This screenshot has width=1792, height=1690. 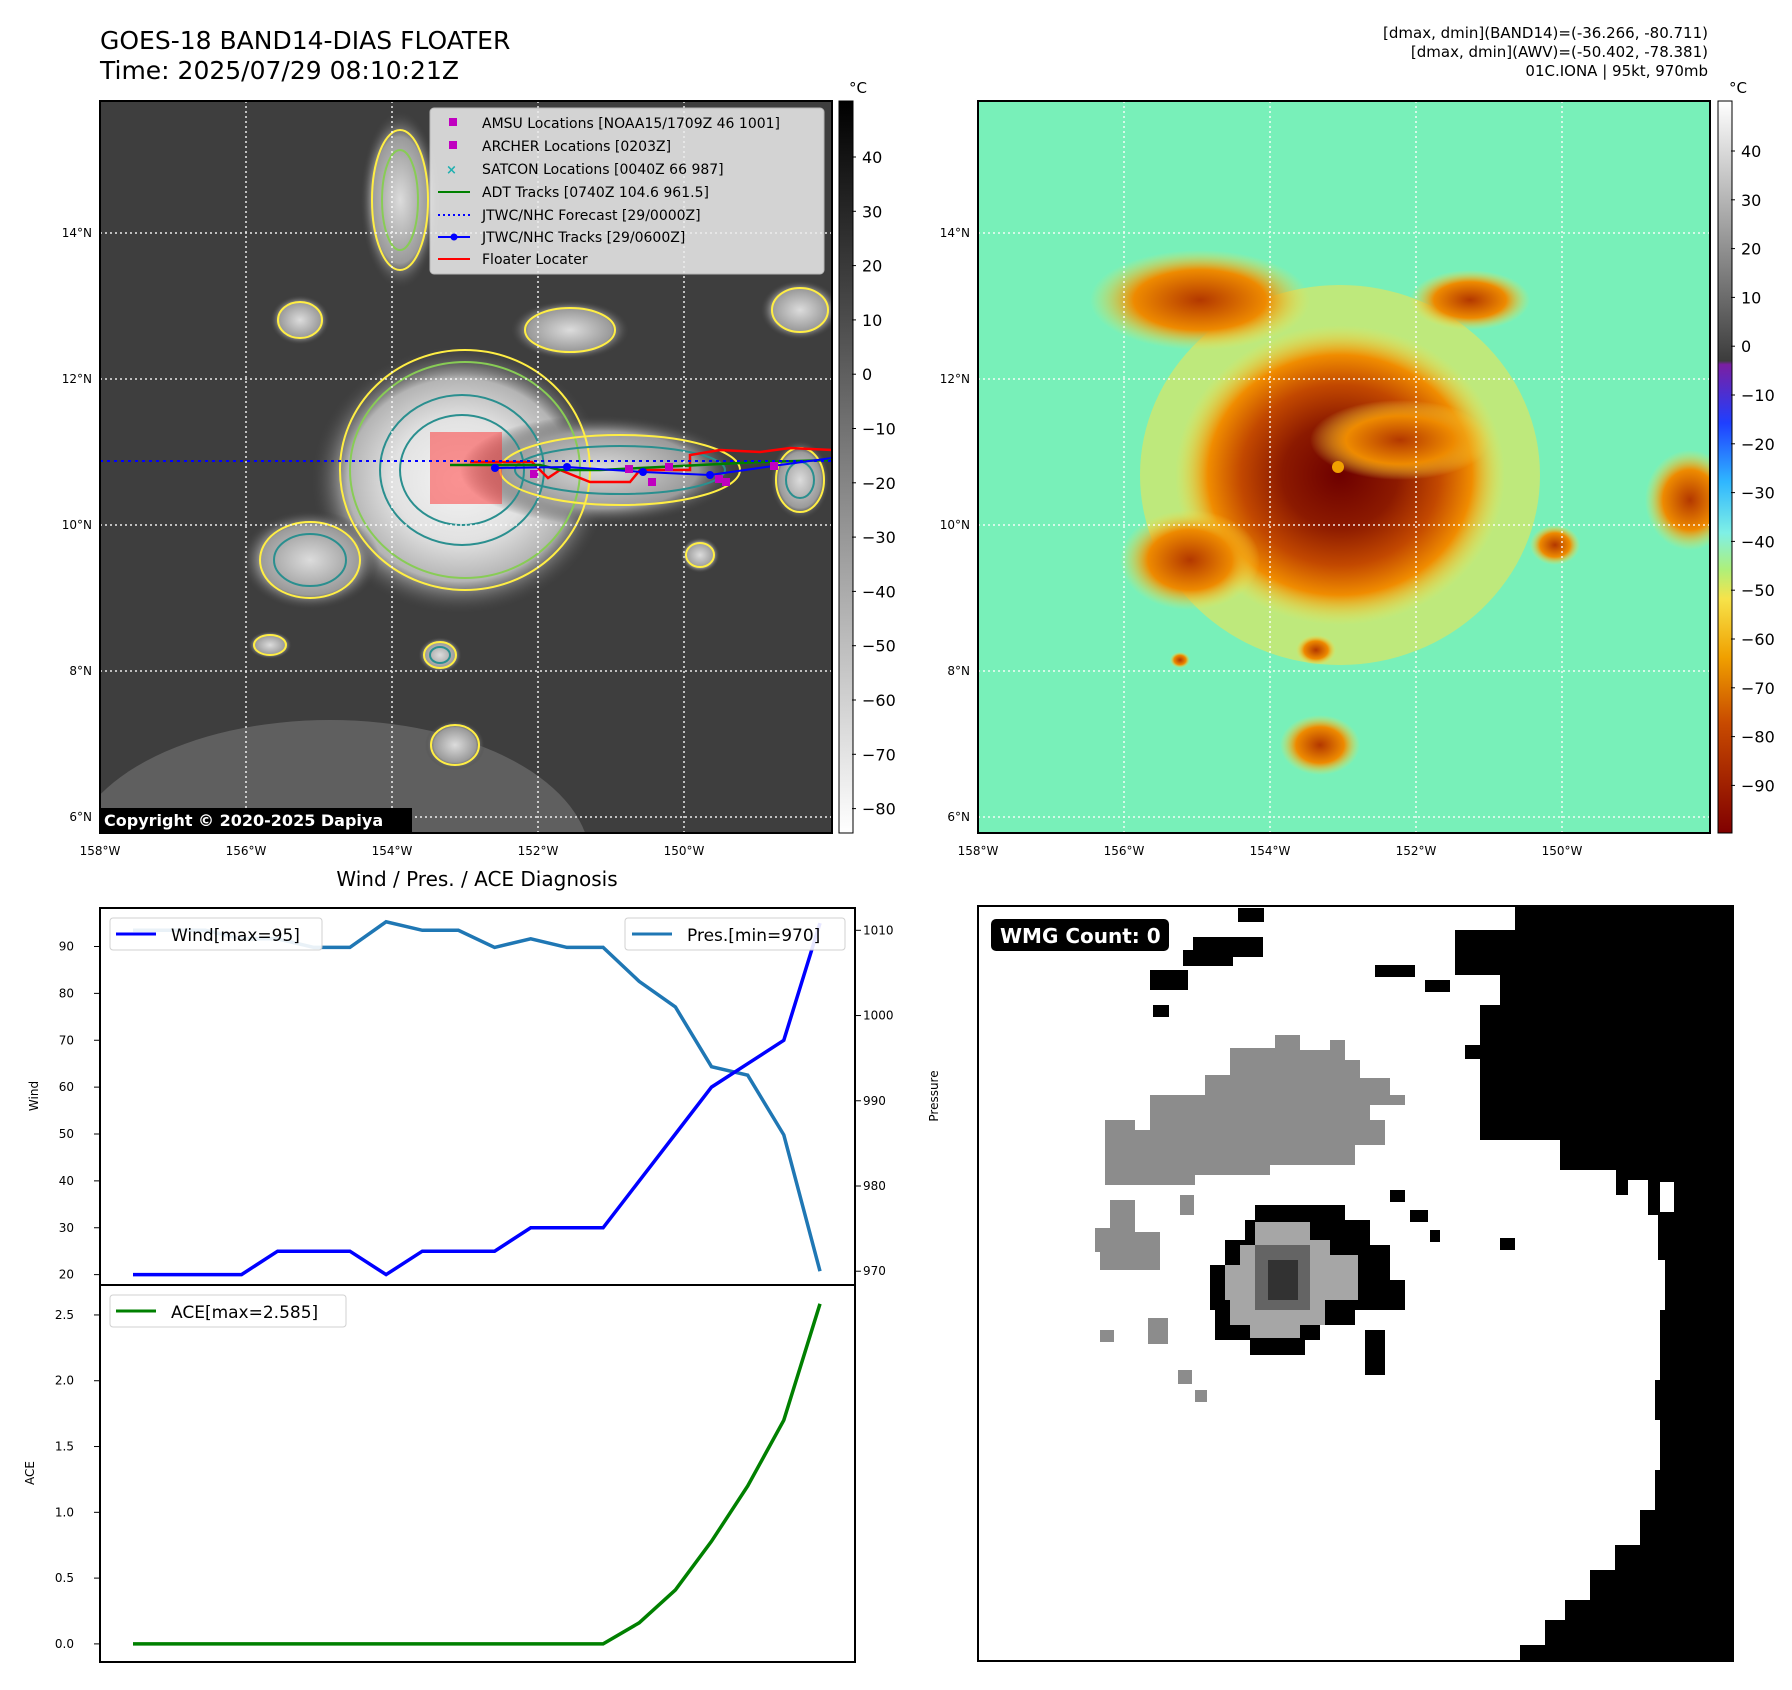 I want to click on wind-ytick-label: 60, so click(x=66, y=1087).